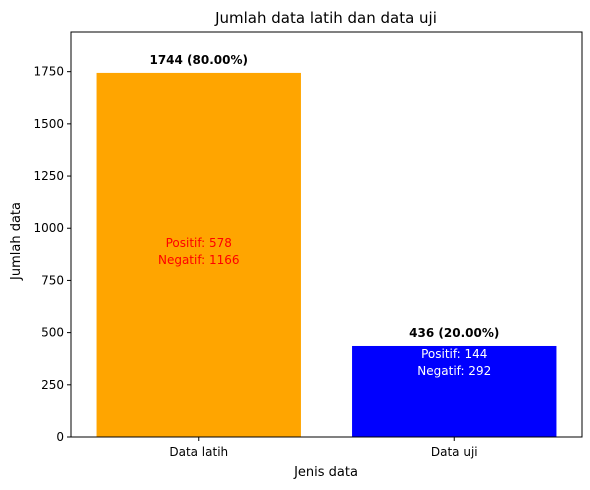  What do you see at coordinates (325, 472) in the screenshot?
I see `x-axis-label: Jenis data` at bounding box center [325, 472].